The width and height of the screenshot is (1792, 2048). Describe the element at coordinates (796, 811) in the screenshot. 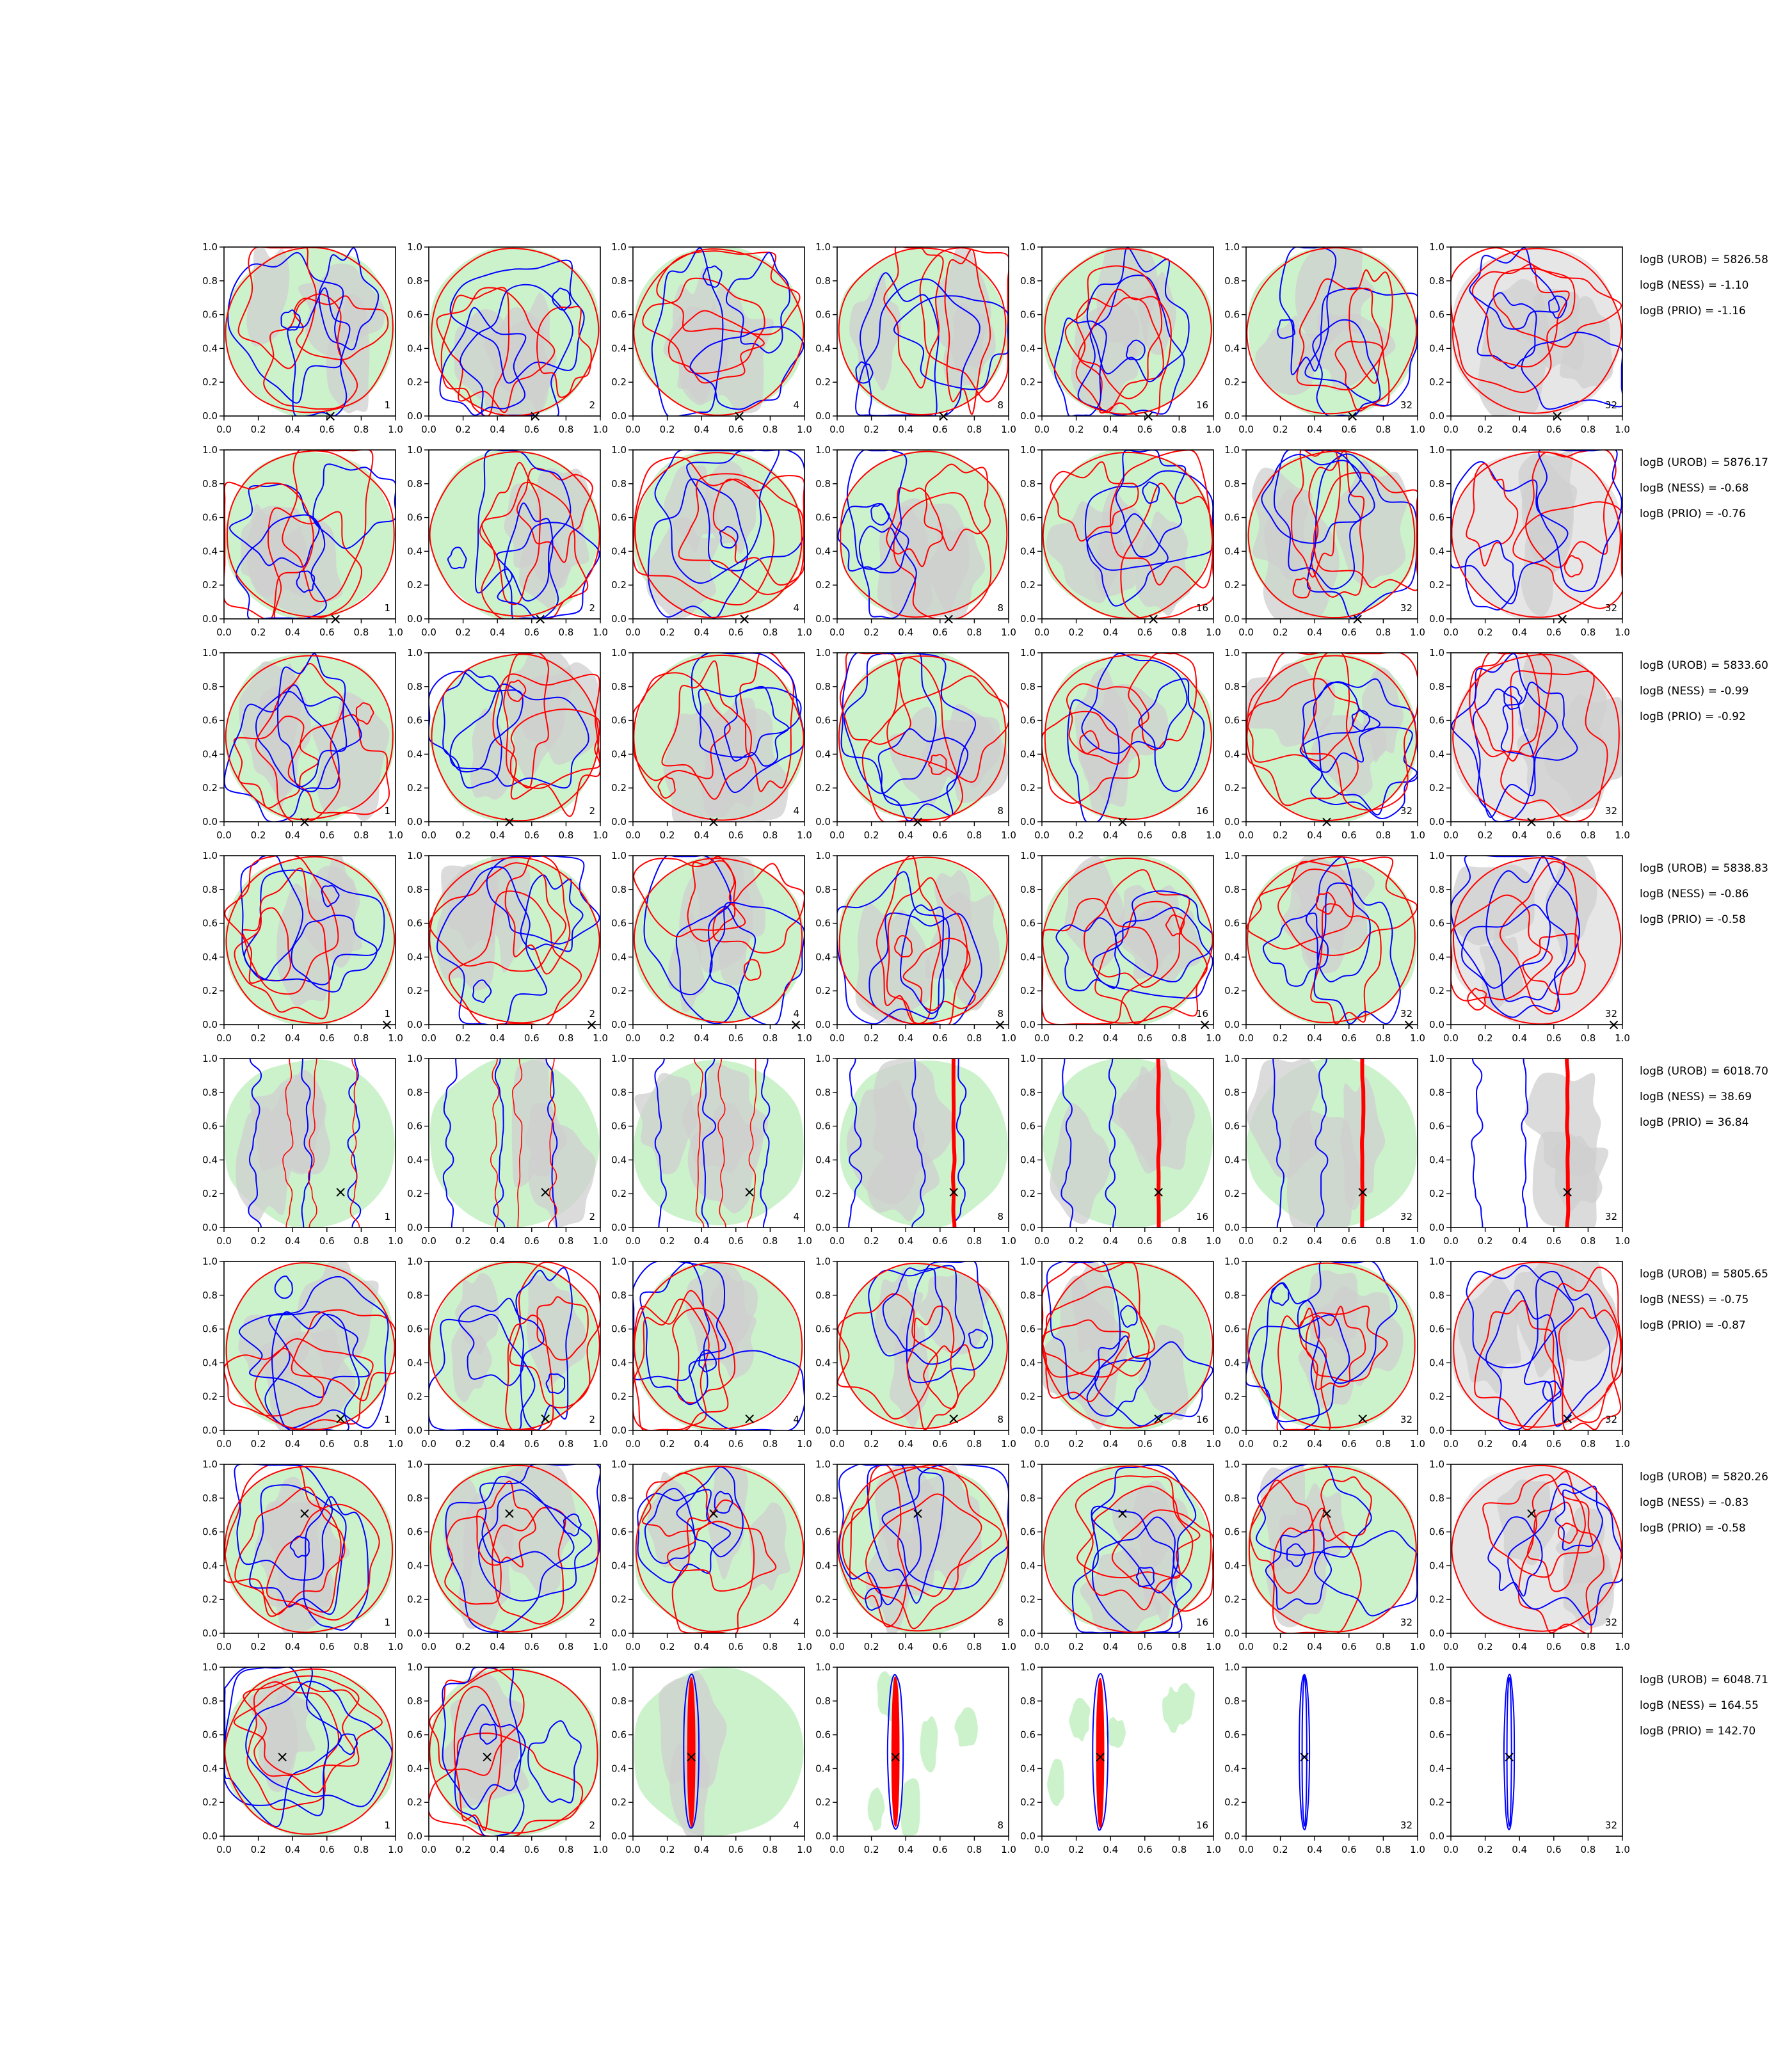

I see `panel-corner-label: 4` at that location.